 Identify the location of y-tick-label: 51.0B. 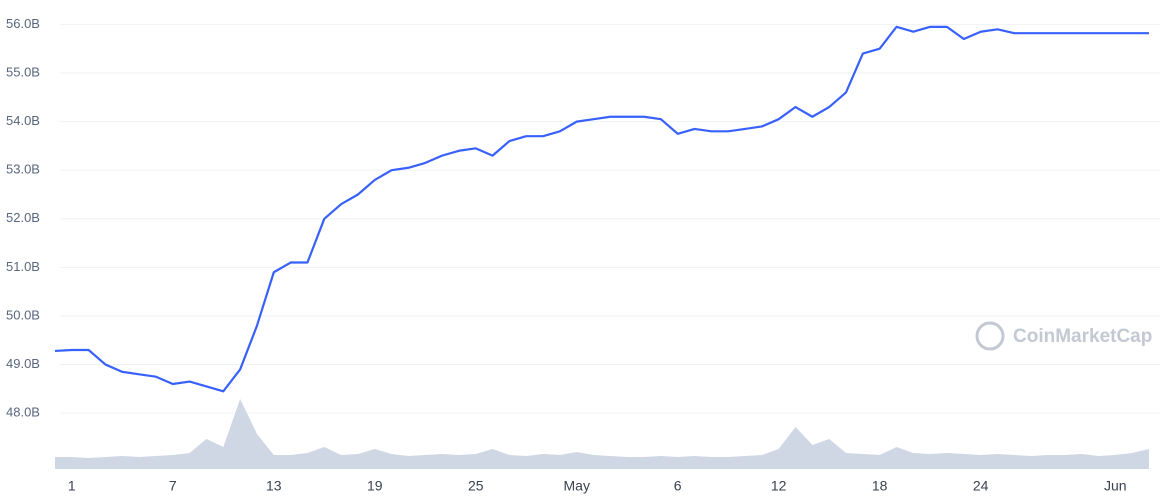
(23, 266).